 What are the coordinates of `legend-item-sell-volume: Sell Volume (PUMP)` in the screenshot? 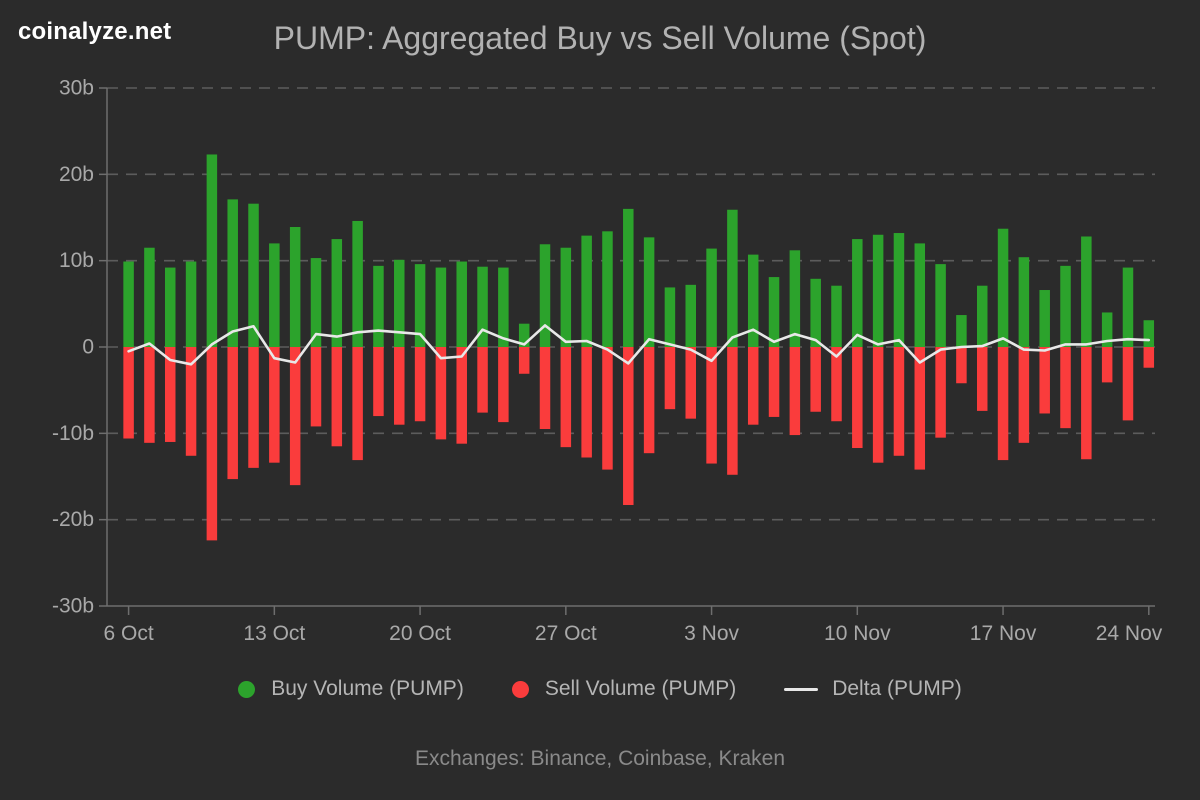 It's located at (623, 689).